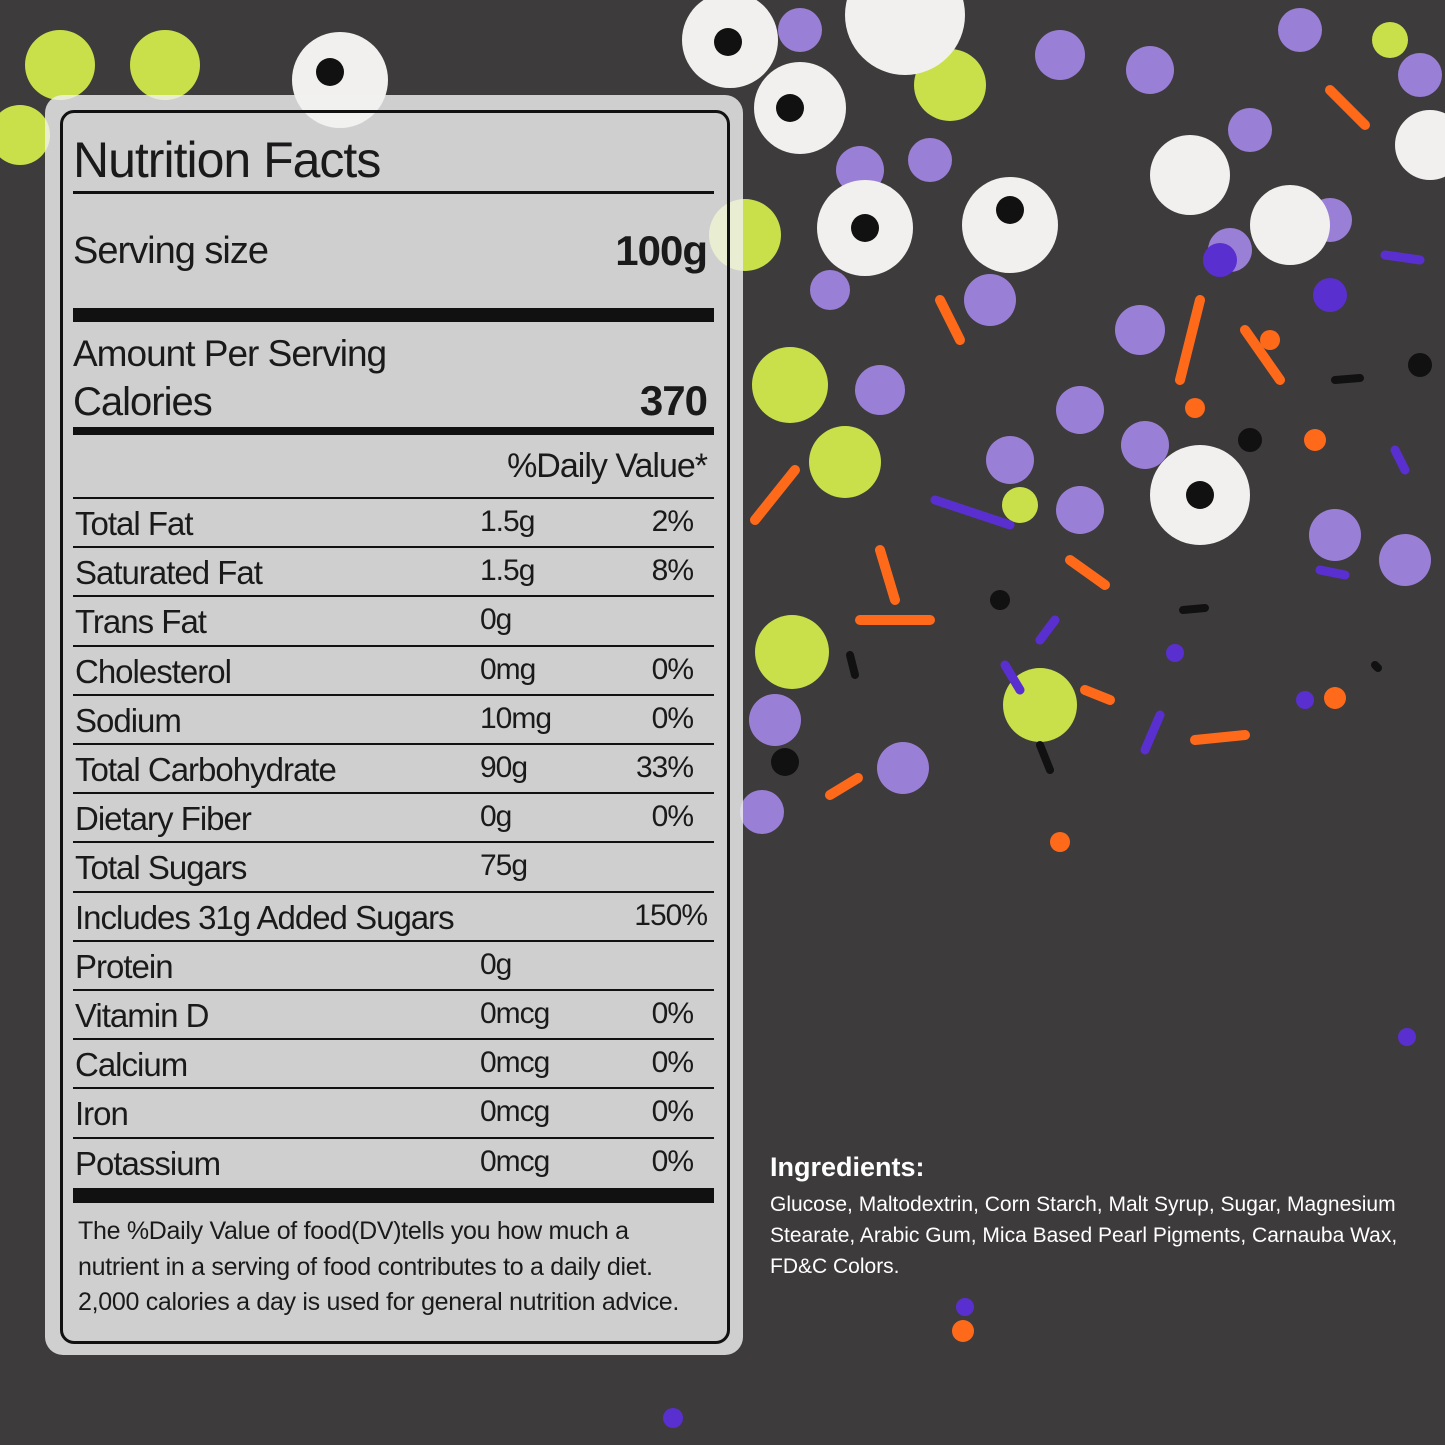 The width and height of the screenshot is (1445, 1445). I want to click on nutrient-name: Dietary Fiber, so click(163, 819).